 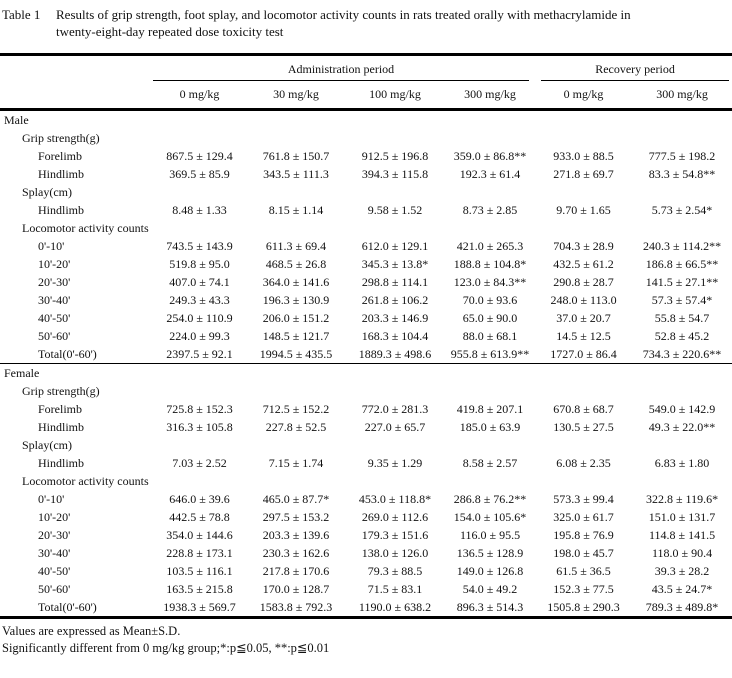 What do you see at coordinates (54, 570) in the screenshot?
I see `row-label: 40'-50'` at bounding box center [54, 570].